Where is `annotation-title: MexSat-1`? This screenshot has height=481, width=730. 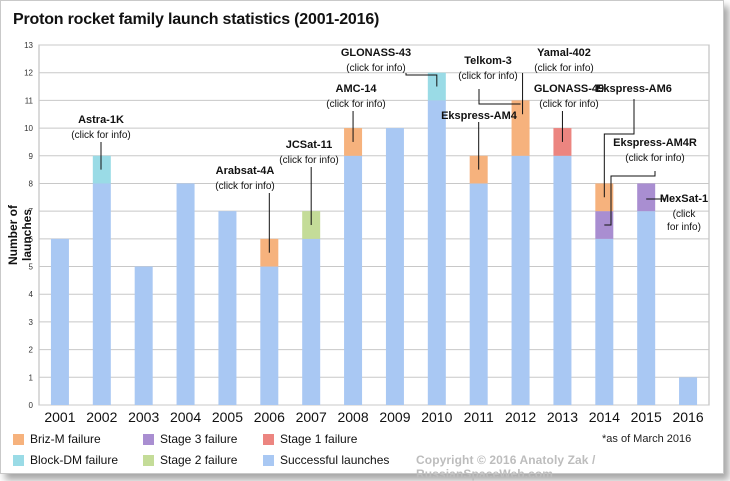
annotation-title: MexSat-1 is located at coordinates (684, 199).